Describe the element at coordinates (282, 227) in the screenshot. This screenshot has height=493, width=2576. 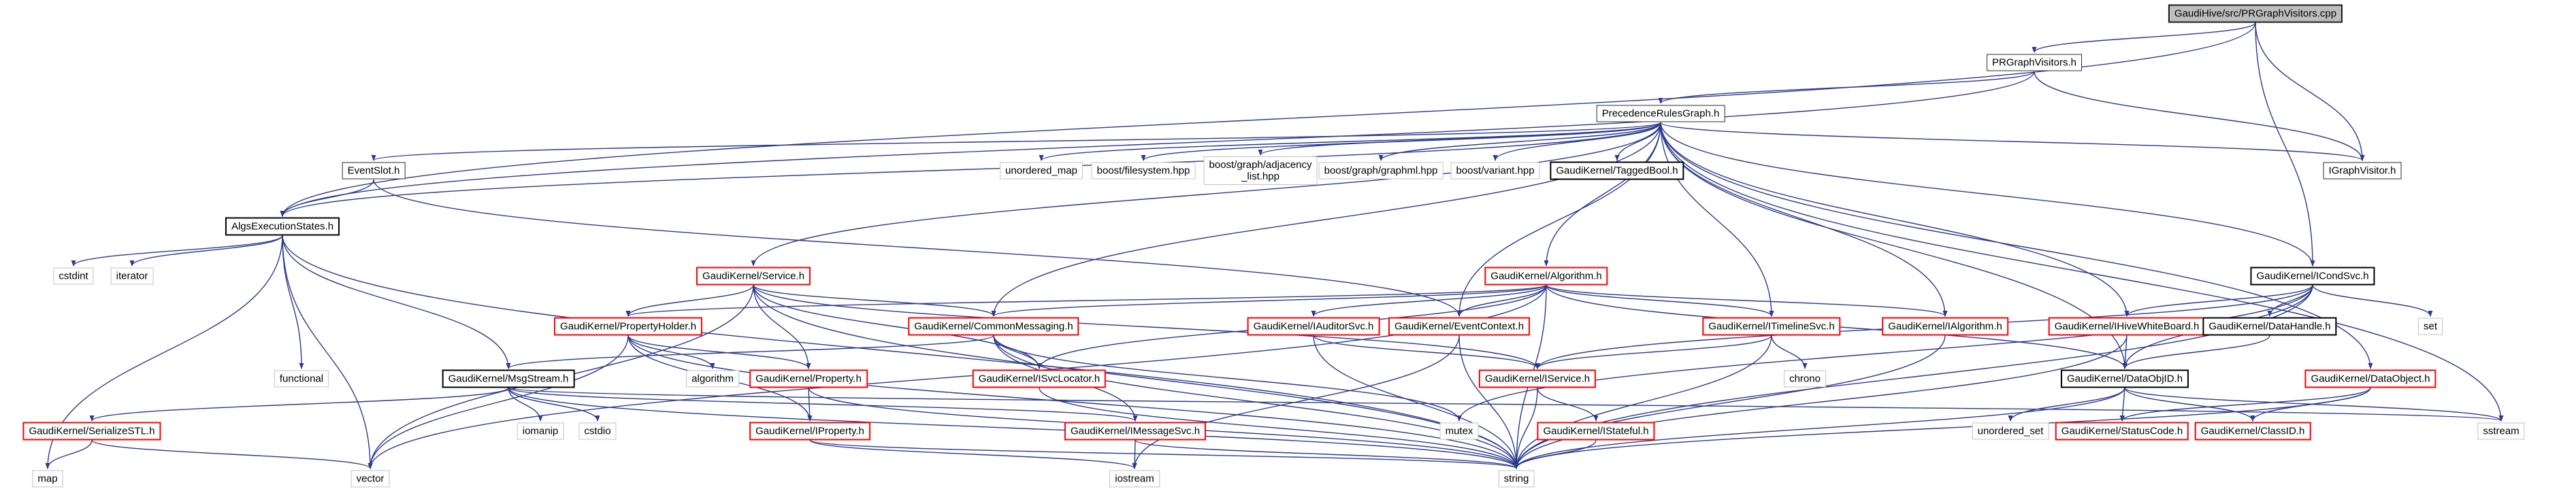
I see `graph-node-algsexecutionstates-h: AlgsExecutionStates.h` at that location.